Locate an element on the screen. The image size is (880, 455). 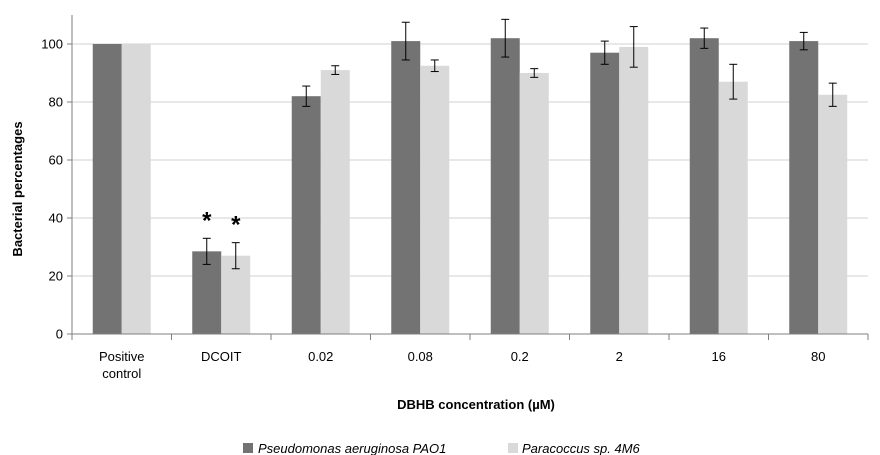
y-axis-title: Bacterial percentages is located at coordinates (17, 188).